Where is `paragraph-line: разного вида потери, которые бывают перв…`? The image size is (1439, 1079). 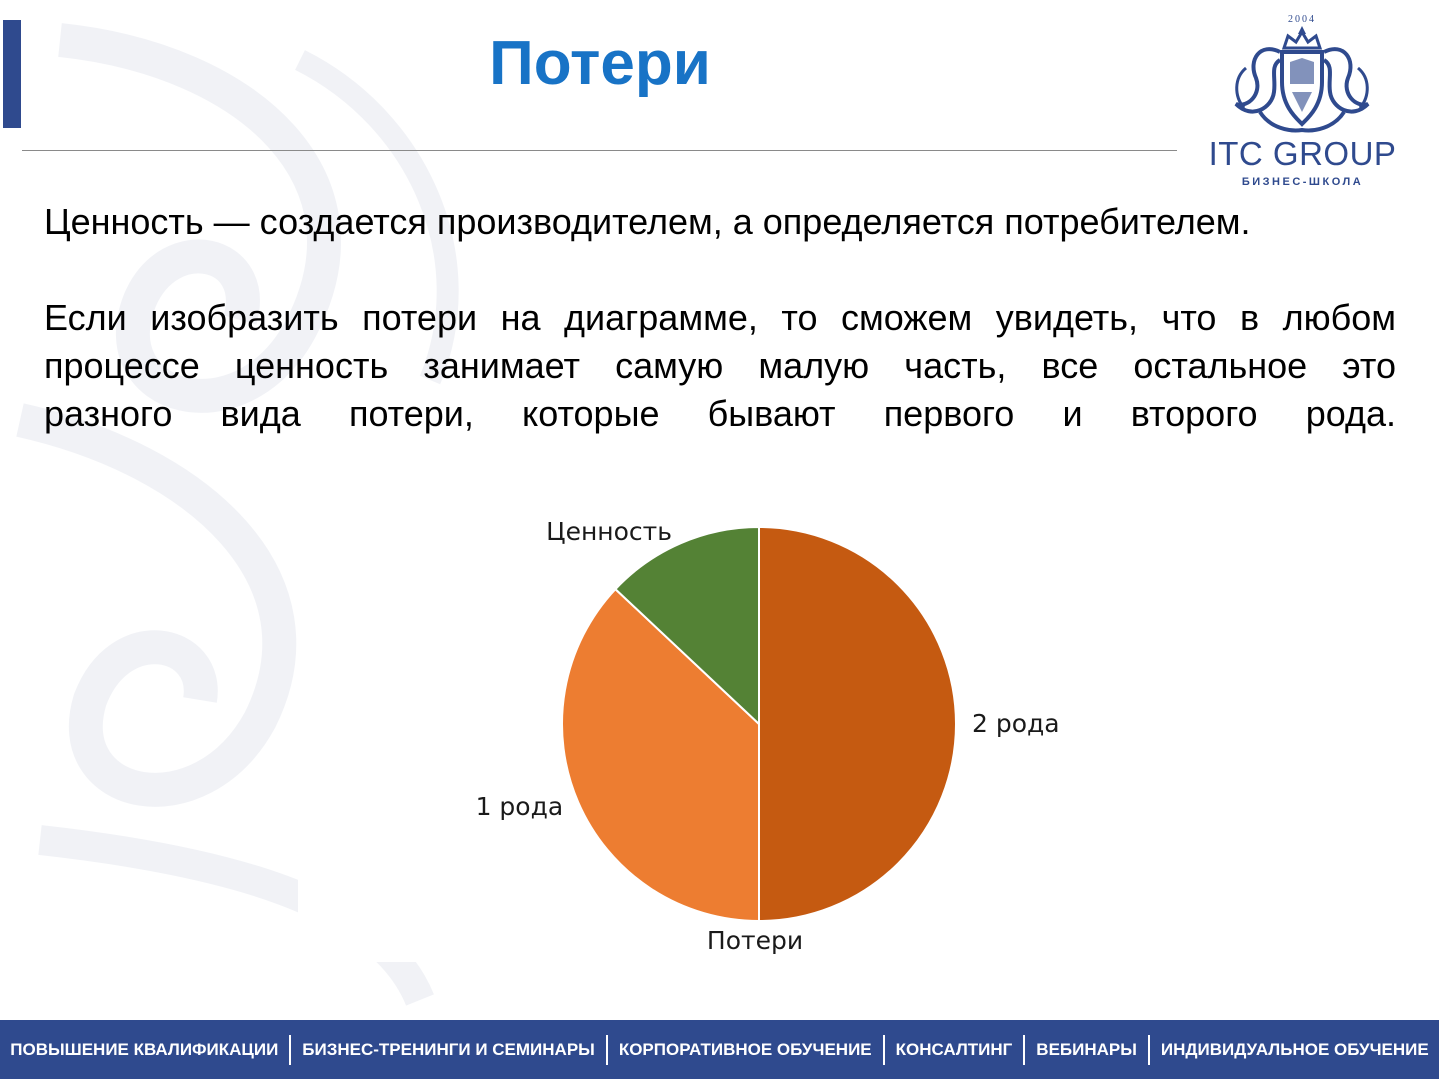 paragraph-line: разного вида потери, которые бывают перв… is located at coordinates (720, 413).